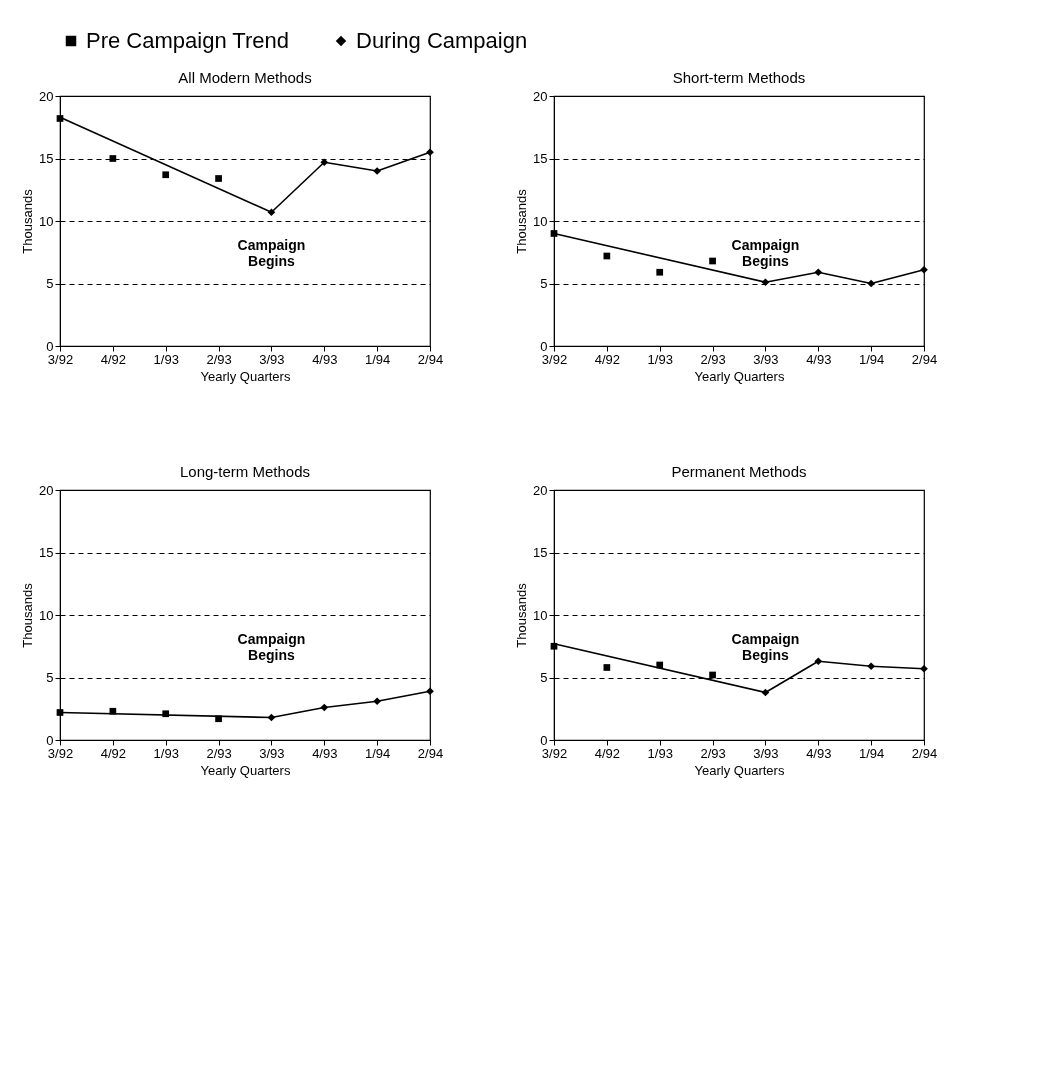 This screenshot has width=1048, height=1092. What do you see at coordinates (245, 471) in the screenshot?
I see `chart-title: Long-term Methods` at bounding box center [245, 471].